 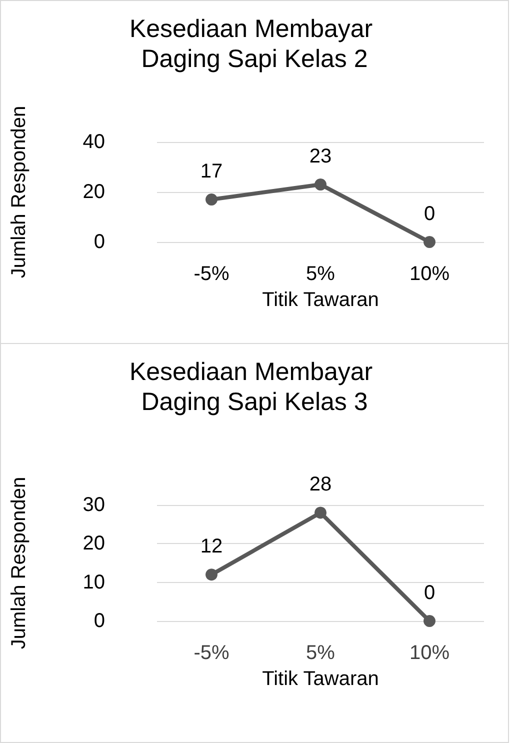 I want to click on data-label: 12, so click(x=211, y=547).